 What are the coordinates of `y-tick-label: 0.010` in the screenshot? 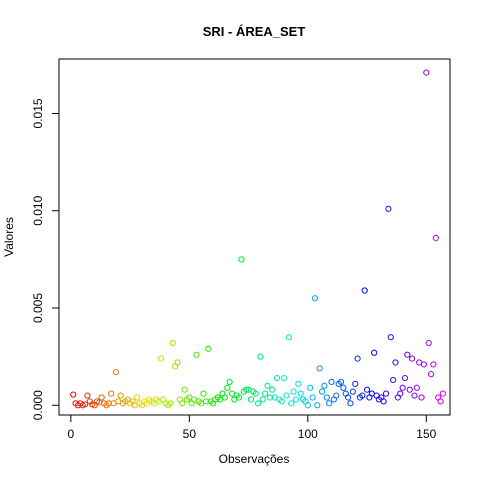 It's located at (38, 210).